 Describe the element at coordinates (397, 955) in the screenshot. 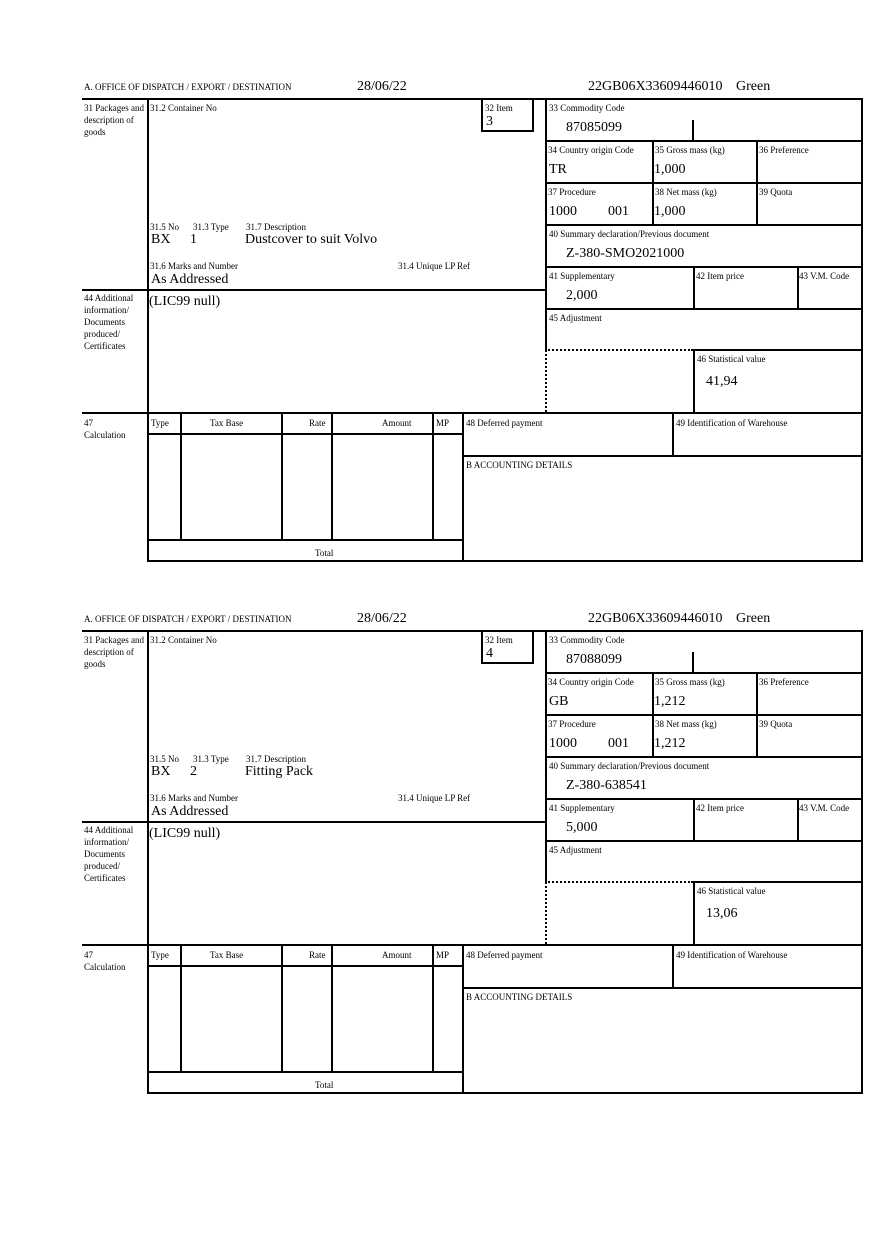

I see `calc-amount-label: Amount` at that location.